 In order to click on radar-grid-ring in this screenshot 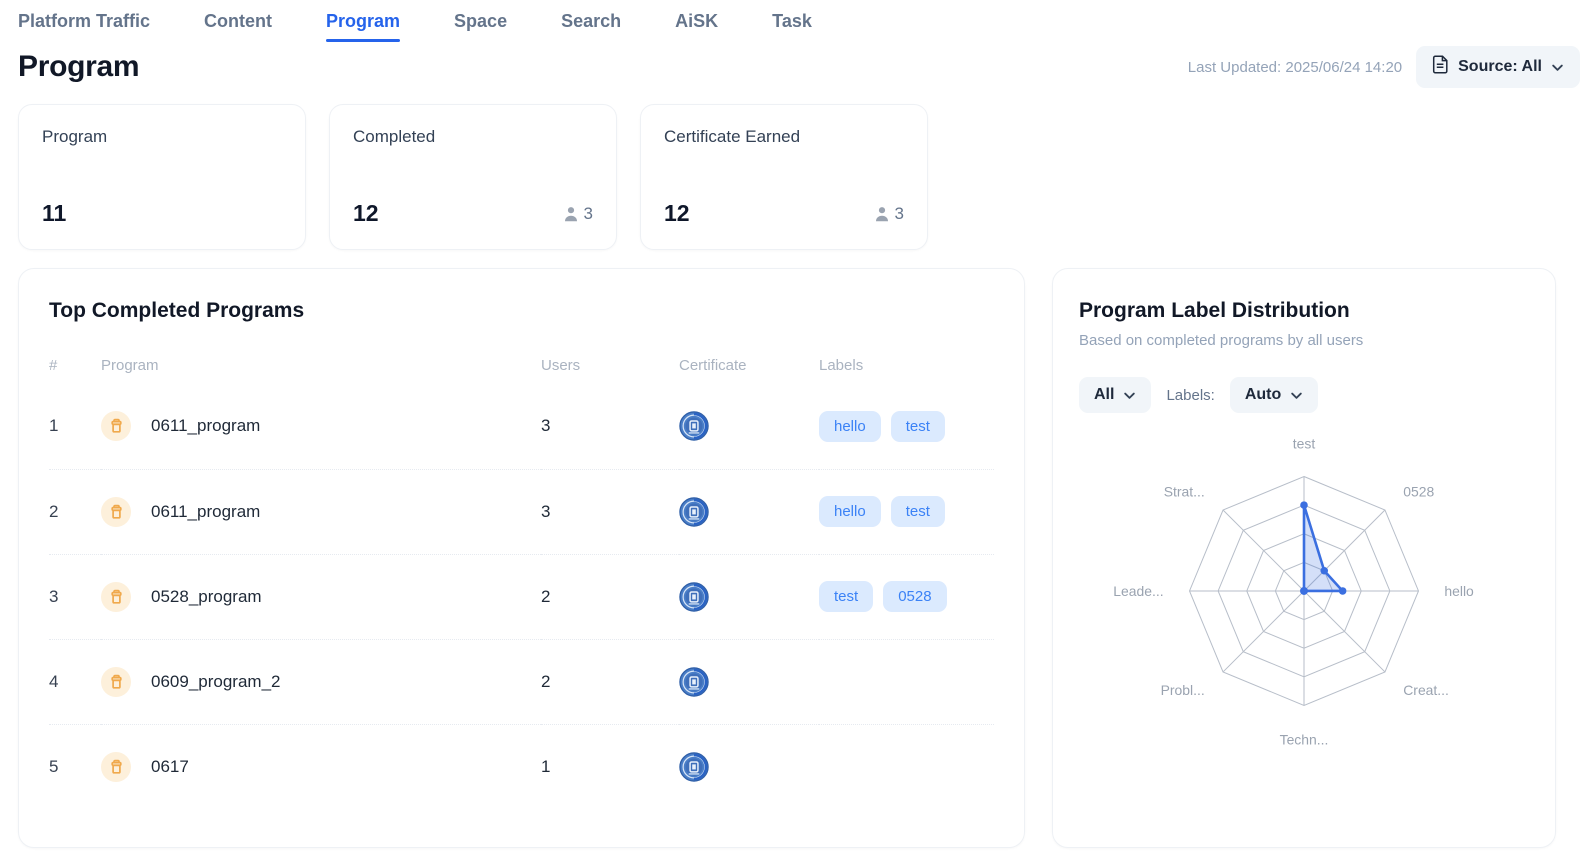, I will do `click(1304, 591)`.